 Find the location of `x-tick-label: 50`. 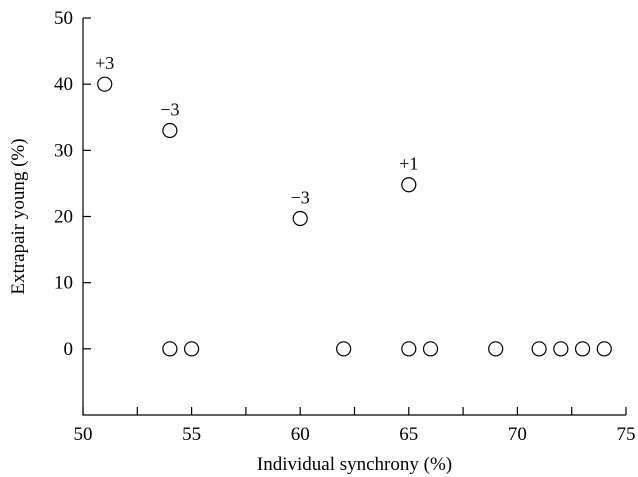

x-tick-label: 50 is located at coordinates (83, 434).